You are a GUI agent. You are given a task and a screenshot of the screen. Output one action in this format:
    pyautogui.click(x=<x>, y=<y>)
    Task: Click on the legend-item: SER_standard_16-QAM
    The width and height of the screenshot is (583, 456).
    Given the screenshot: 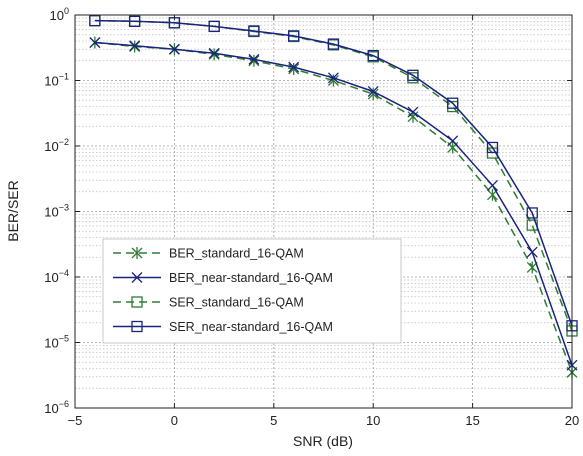 What is the action you would take?
    pyautogui.click(x=208, y=303)
    